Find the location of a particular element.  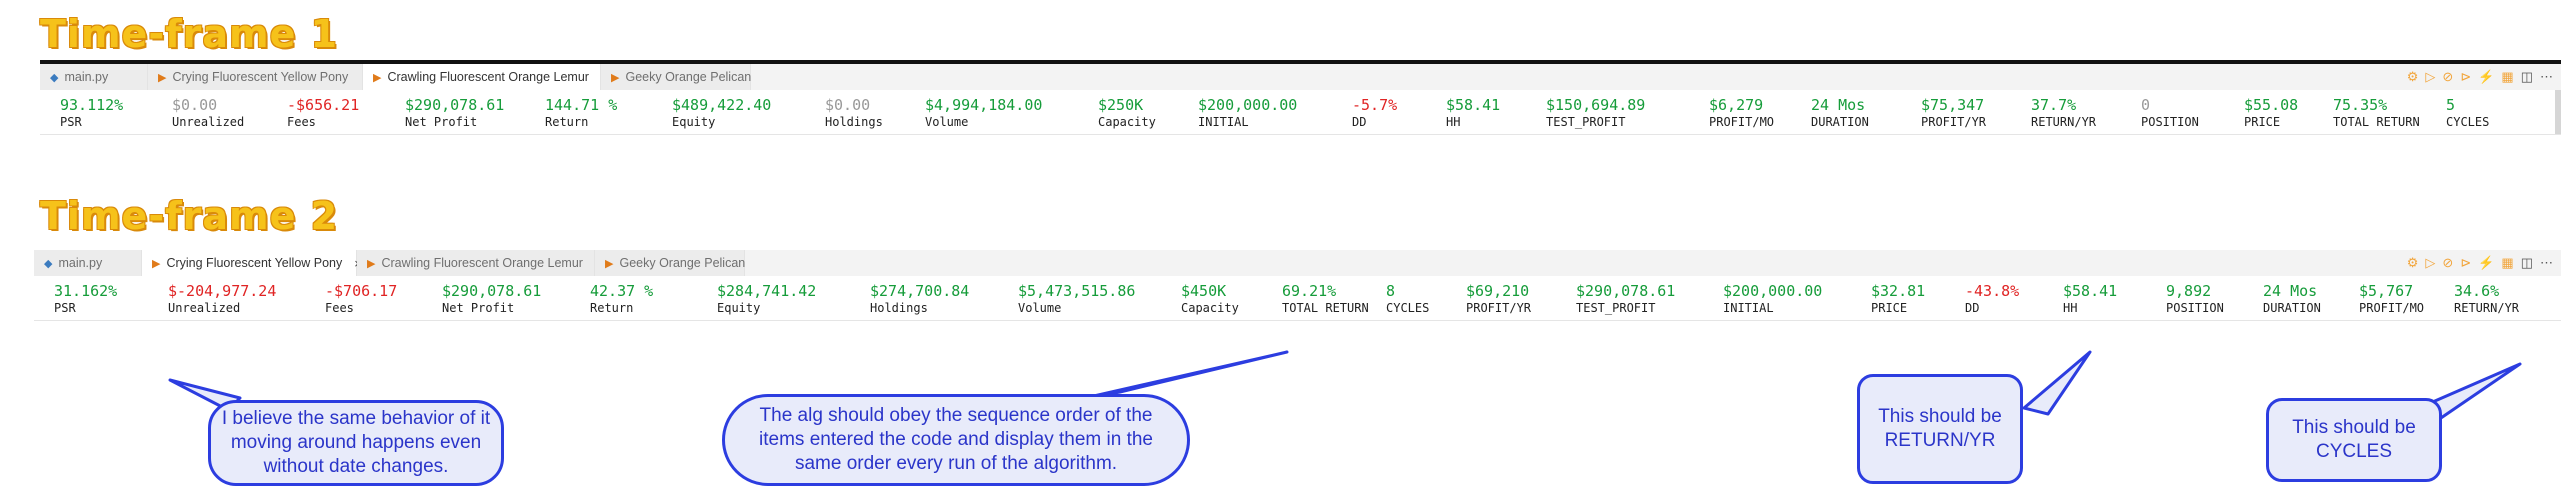

stat-holdings: $274,700.84 Holdings is located at coordinates (944, 296).